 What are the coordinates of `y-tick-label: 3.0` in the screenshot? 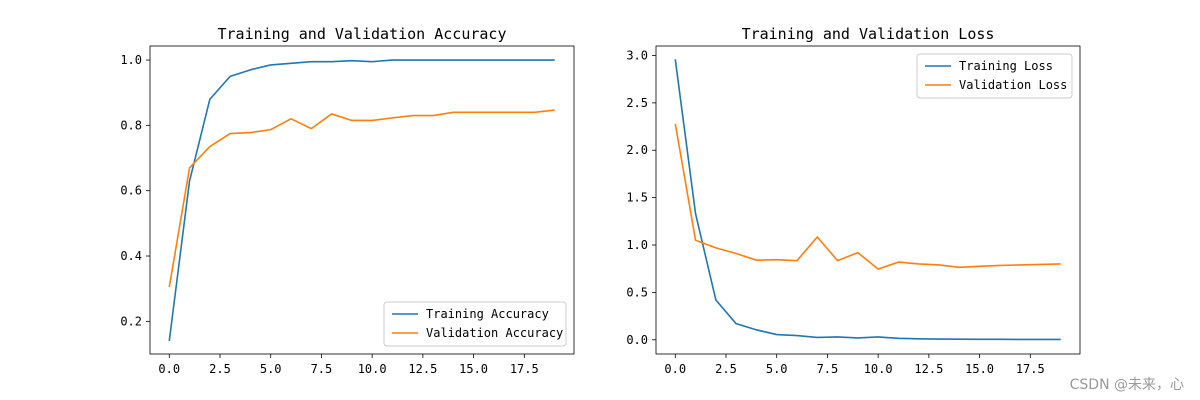 It's located at (637, 55).